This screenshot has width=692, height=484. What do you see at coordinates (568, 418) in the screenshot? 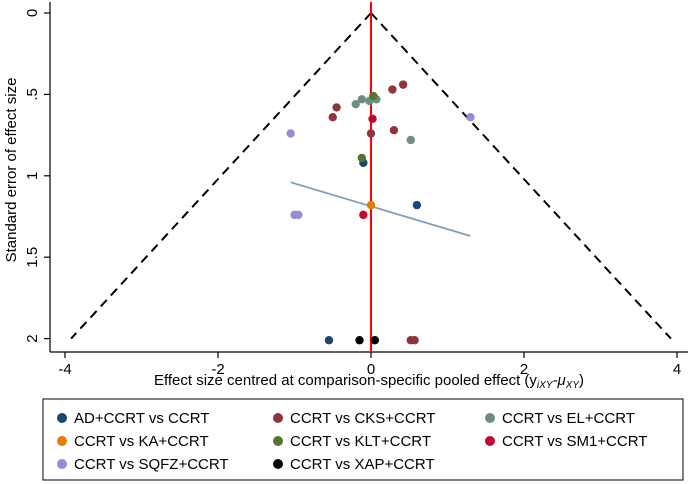
I see `legend-label-ccrt-vs-el-ccrt: CCRT vs EL+CCRT` at bounding box center [568, 418].